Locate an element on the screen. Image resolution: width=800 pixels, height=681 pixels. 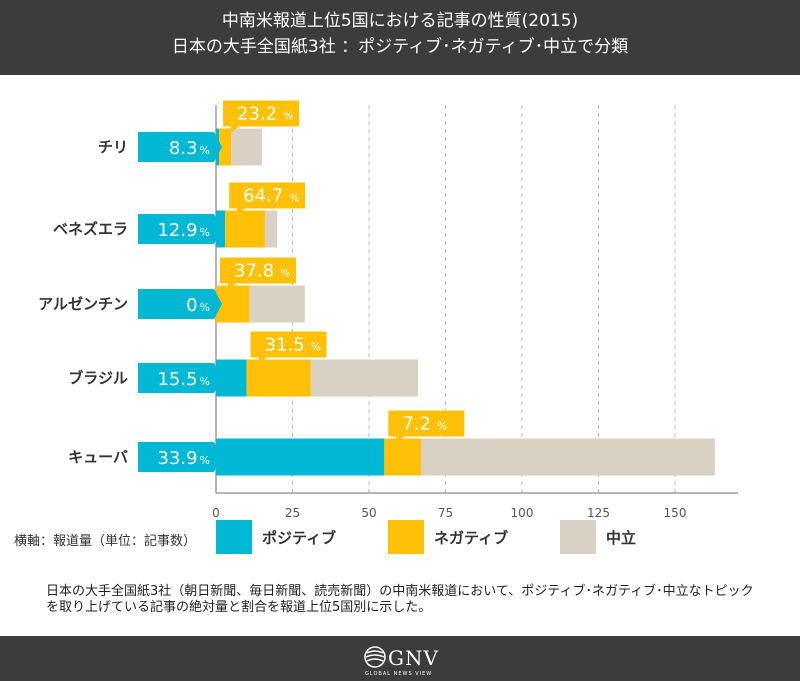
x-tick-label: 125 is located at coordinates (598, 513).